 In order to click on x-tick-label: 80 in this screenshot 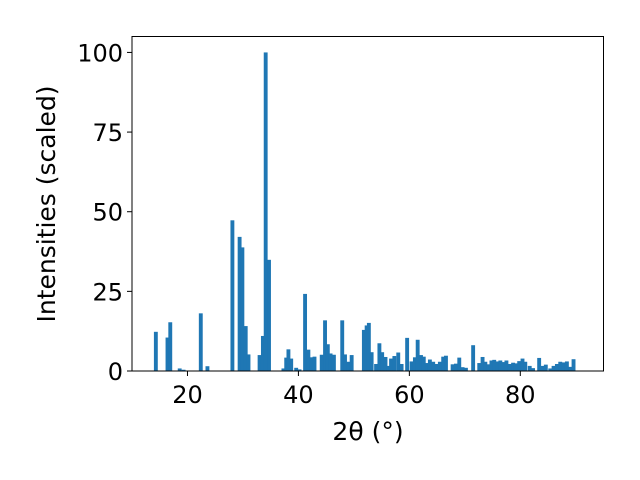, I will do `click(520, 395)`.